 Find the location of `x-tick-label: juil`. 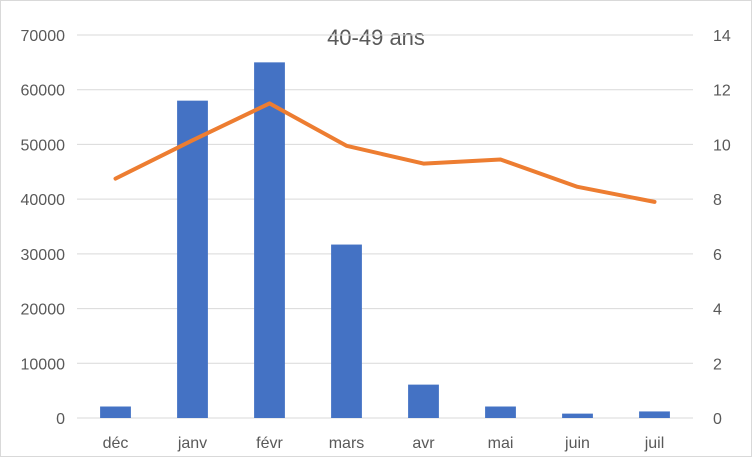

x-tick-label: juil is located at coordinates (654, 443).